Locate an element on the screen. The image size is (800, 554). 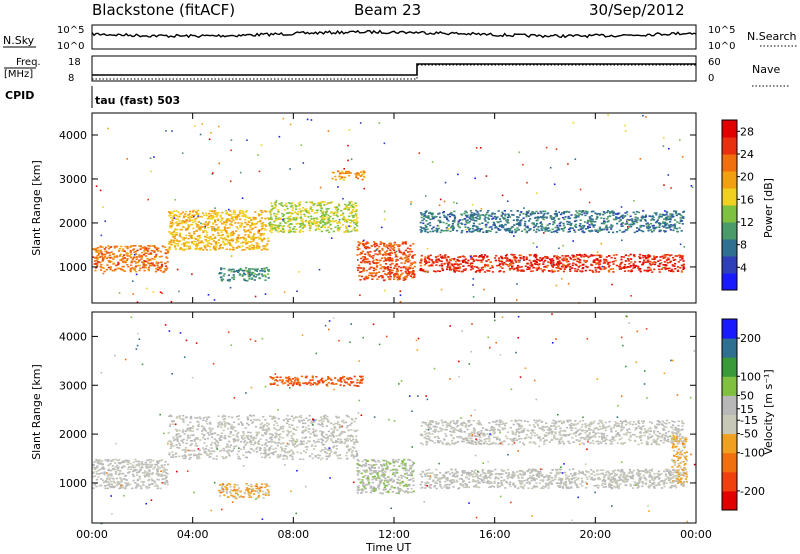
colorbar-tick-label: -100 is located at coordinates (752, 453).